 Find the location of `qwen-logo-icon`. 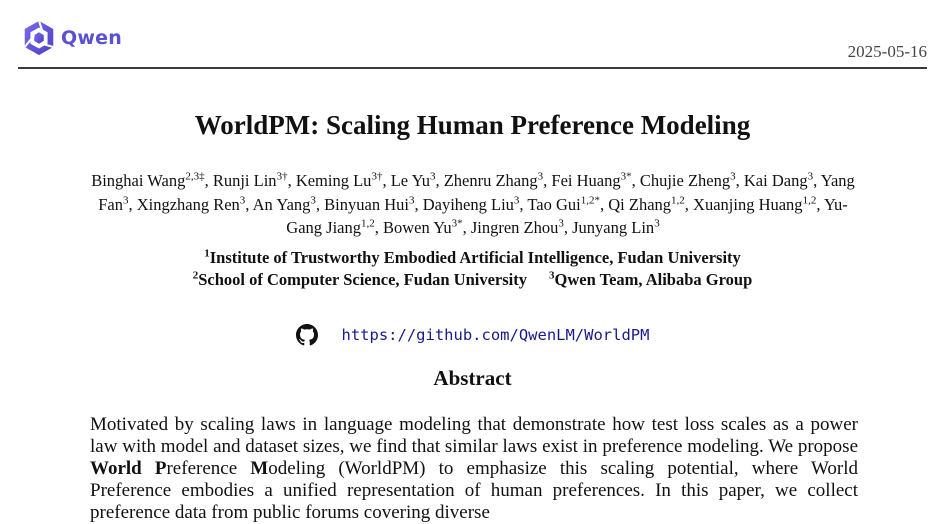

qwen-logo-icon is located at coordinates (38, 38).